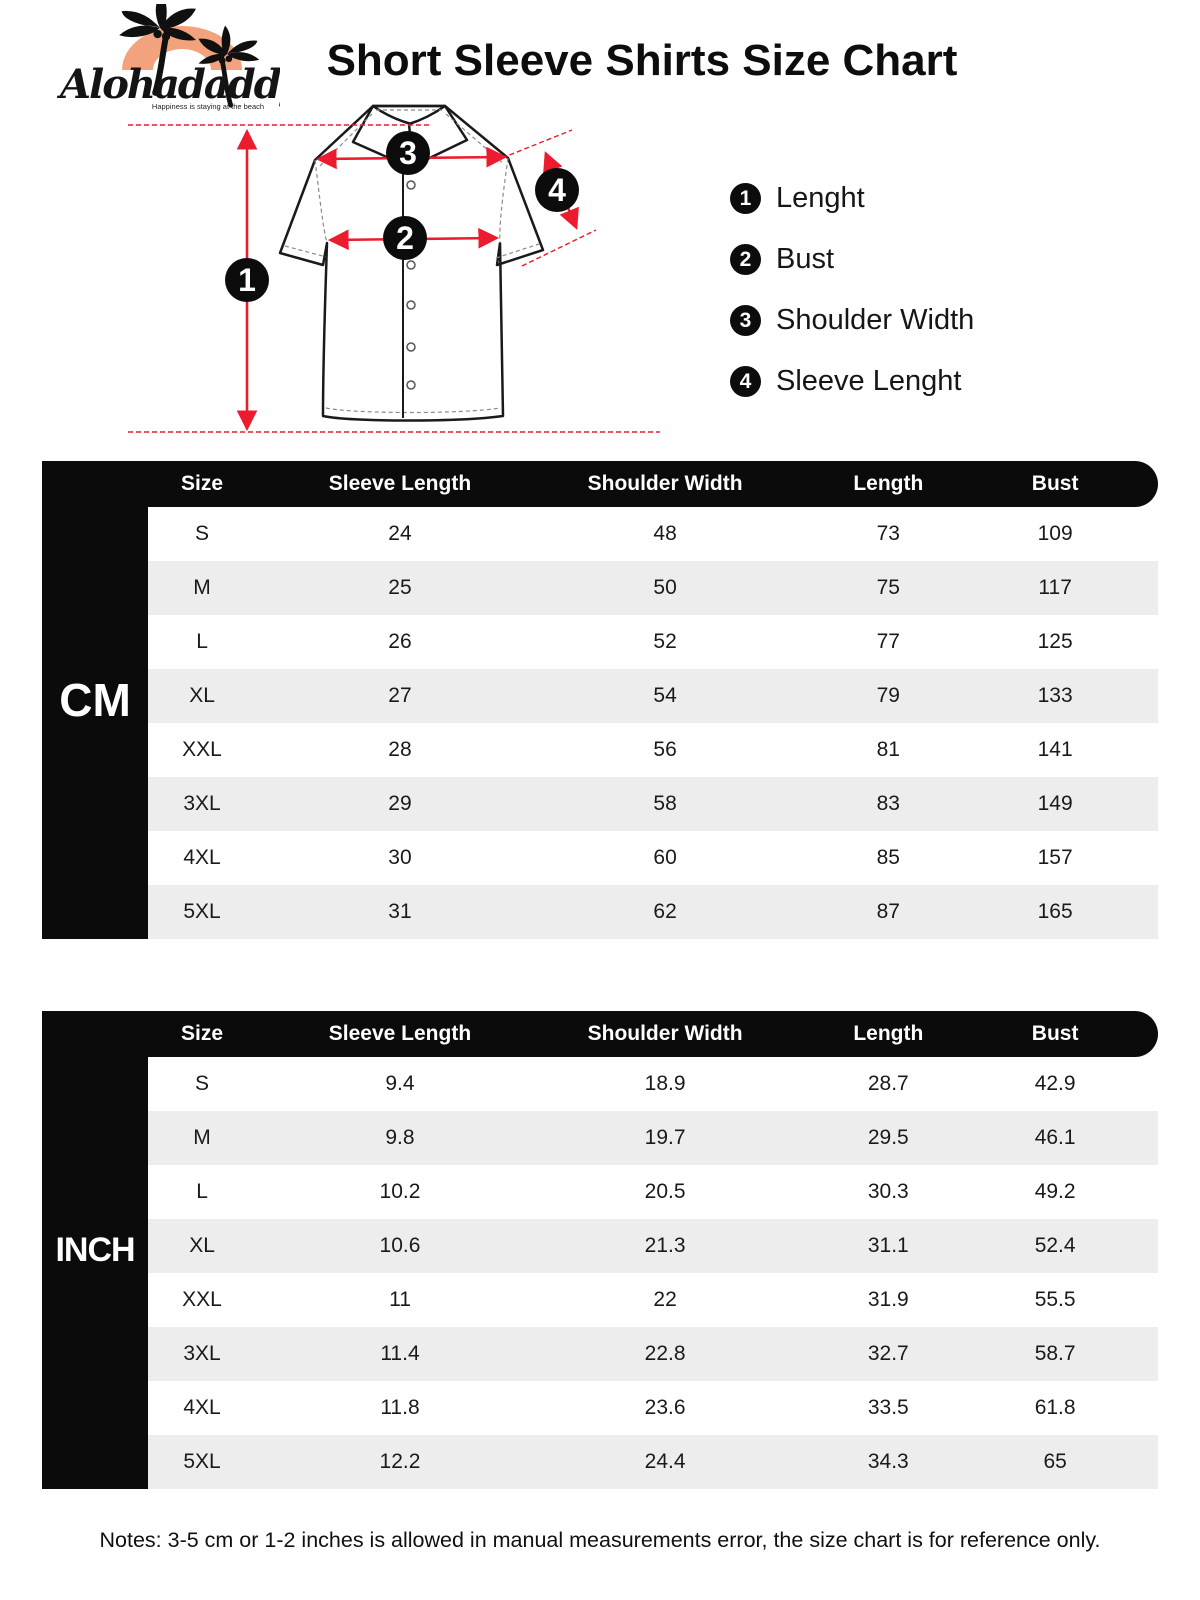  I want to click on table-cell: 24.4, so click(665, 1461).